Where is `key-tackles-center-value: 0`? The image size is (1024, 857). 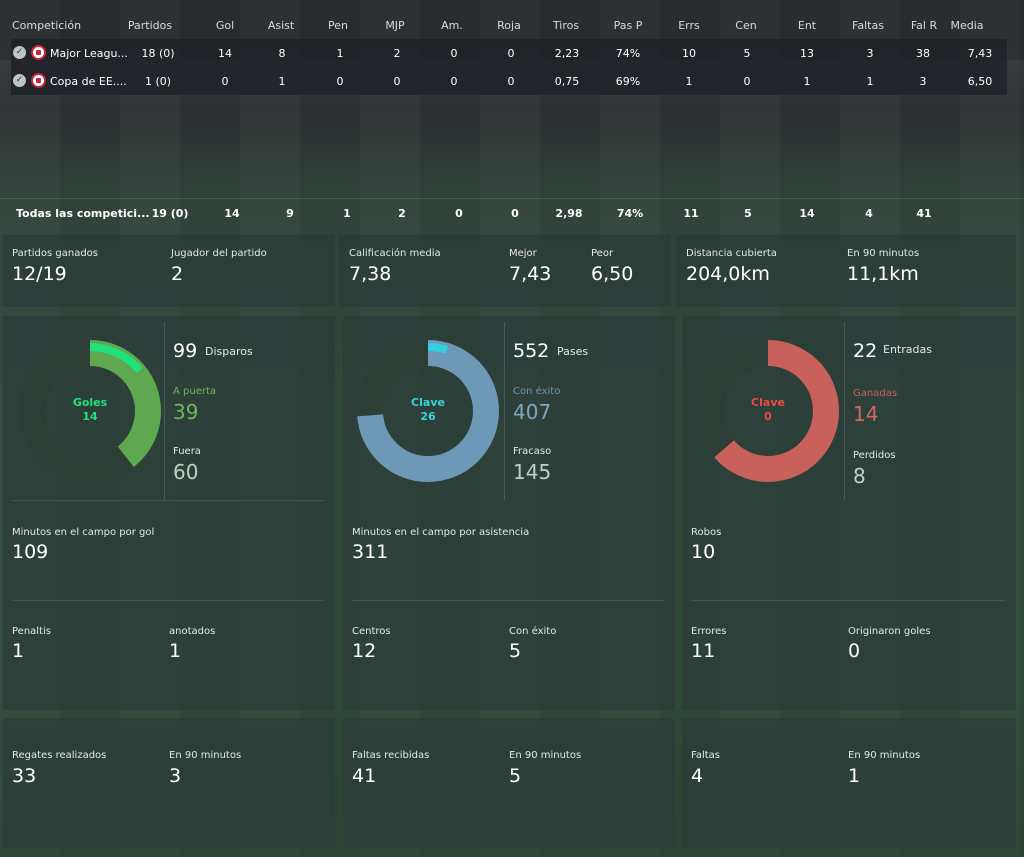 key-tackles-center-value: 0 is located at coordinates (768, 416).